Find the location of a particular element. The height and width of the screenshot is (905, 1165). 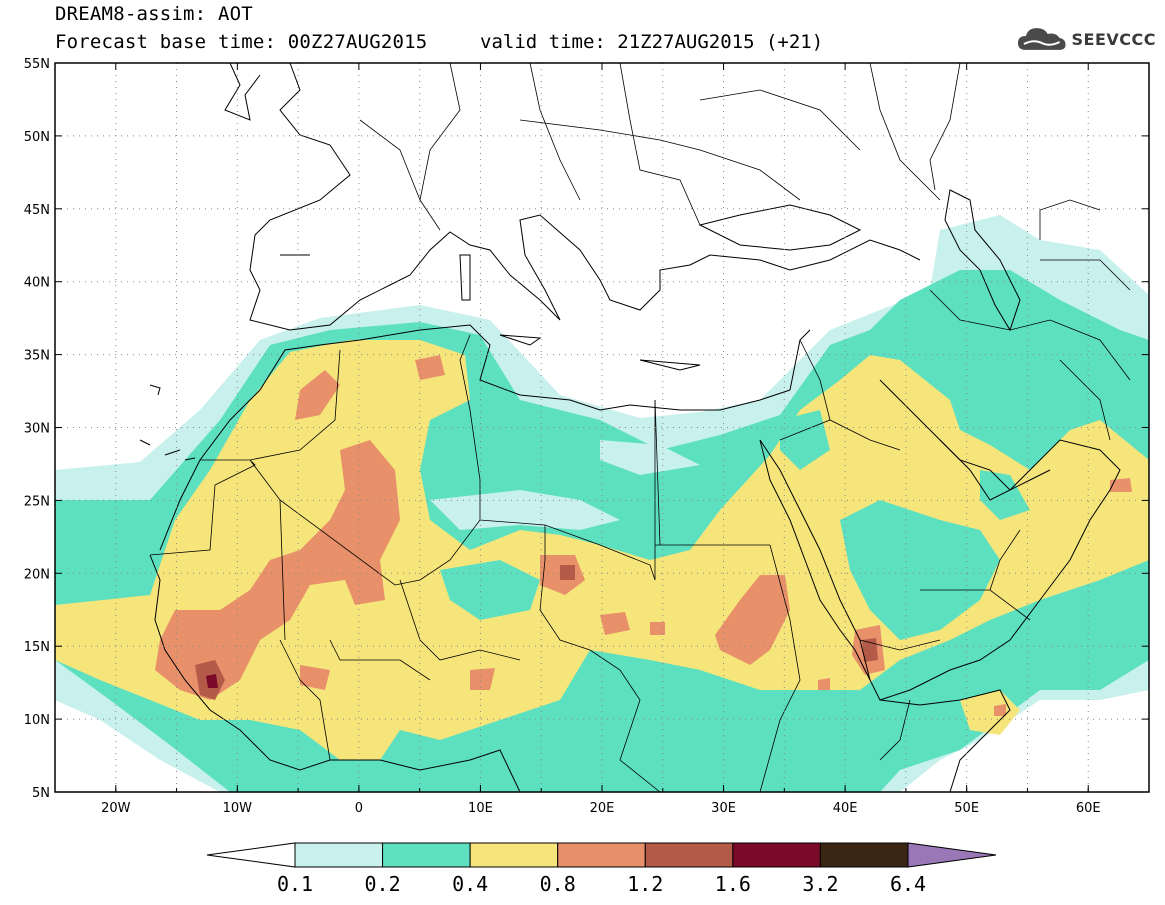

y-tick-label: 50N is located at coordinates (37, 137).